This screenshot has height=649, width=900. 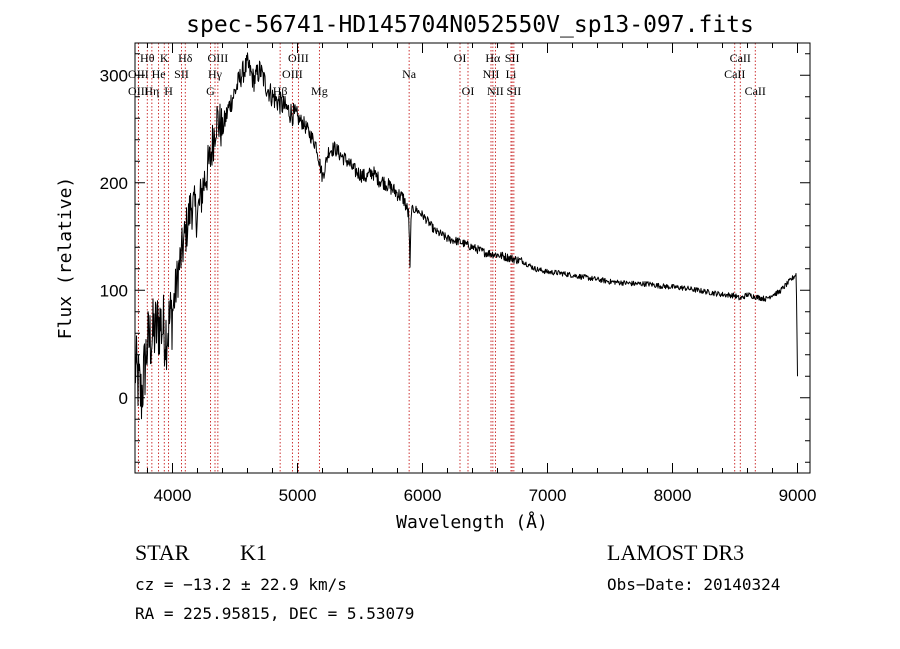 What do you see at coordinates (114, 75) in the screenshot?
I see `y-tick-label: 300` at bounding box center [114, 75].